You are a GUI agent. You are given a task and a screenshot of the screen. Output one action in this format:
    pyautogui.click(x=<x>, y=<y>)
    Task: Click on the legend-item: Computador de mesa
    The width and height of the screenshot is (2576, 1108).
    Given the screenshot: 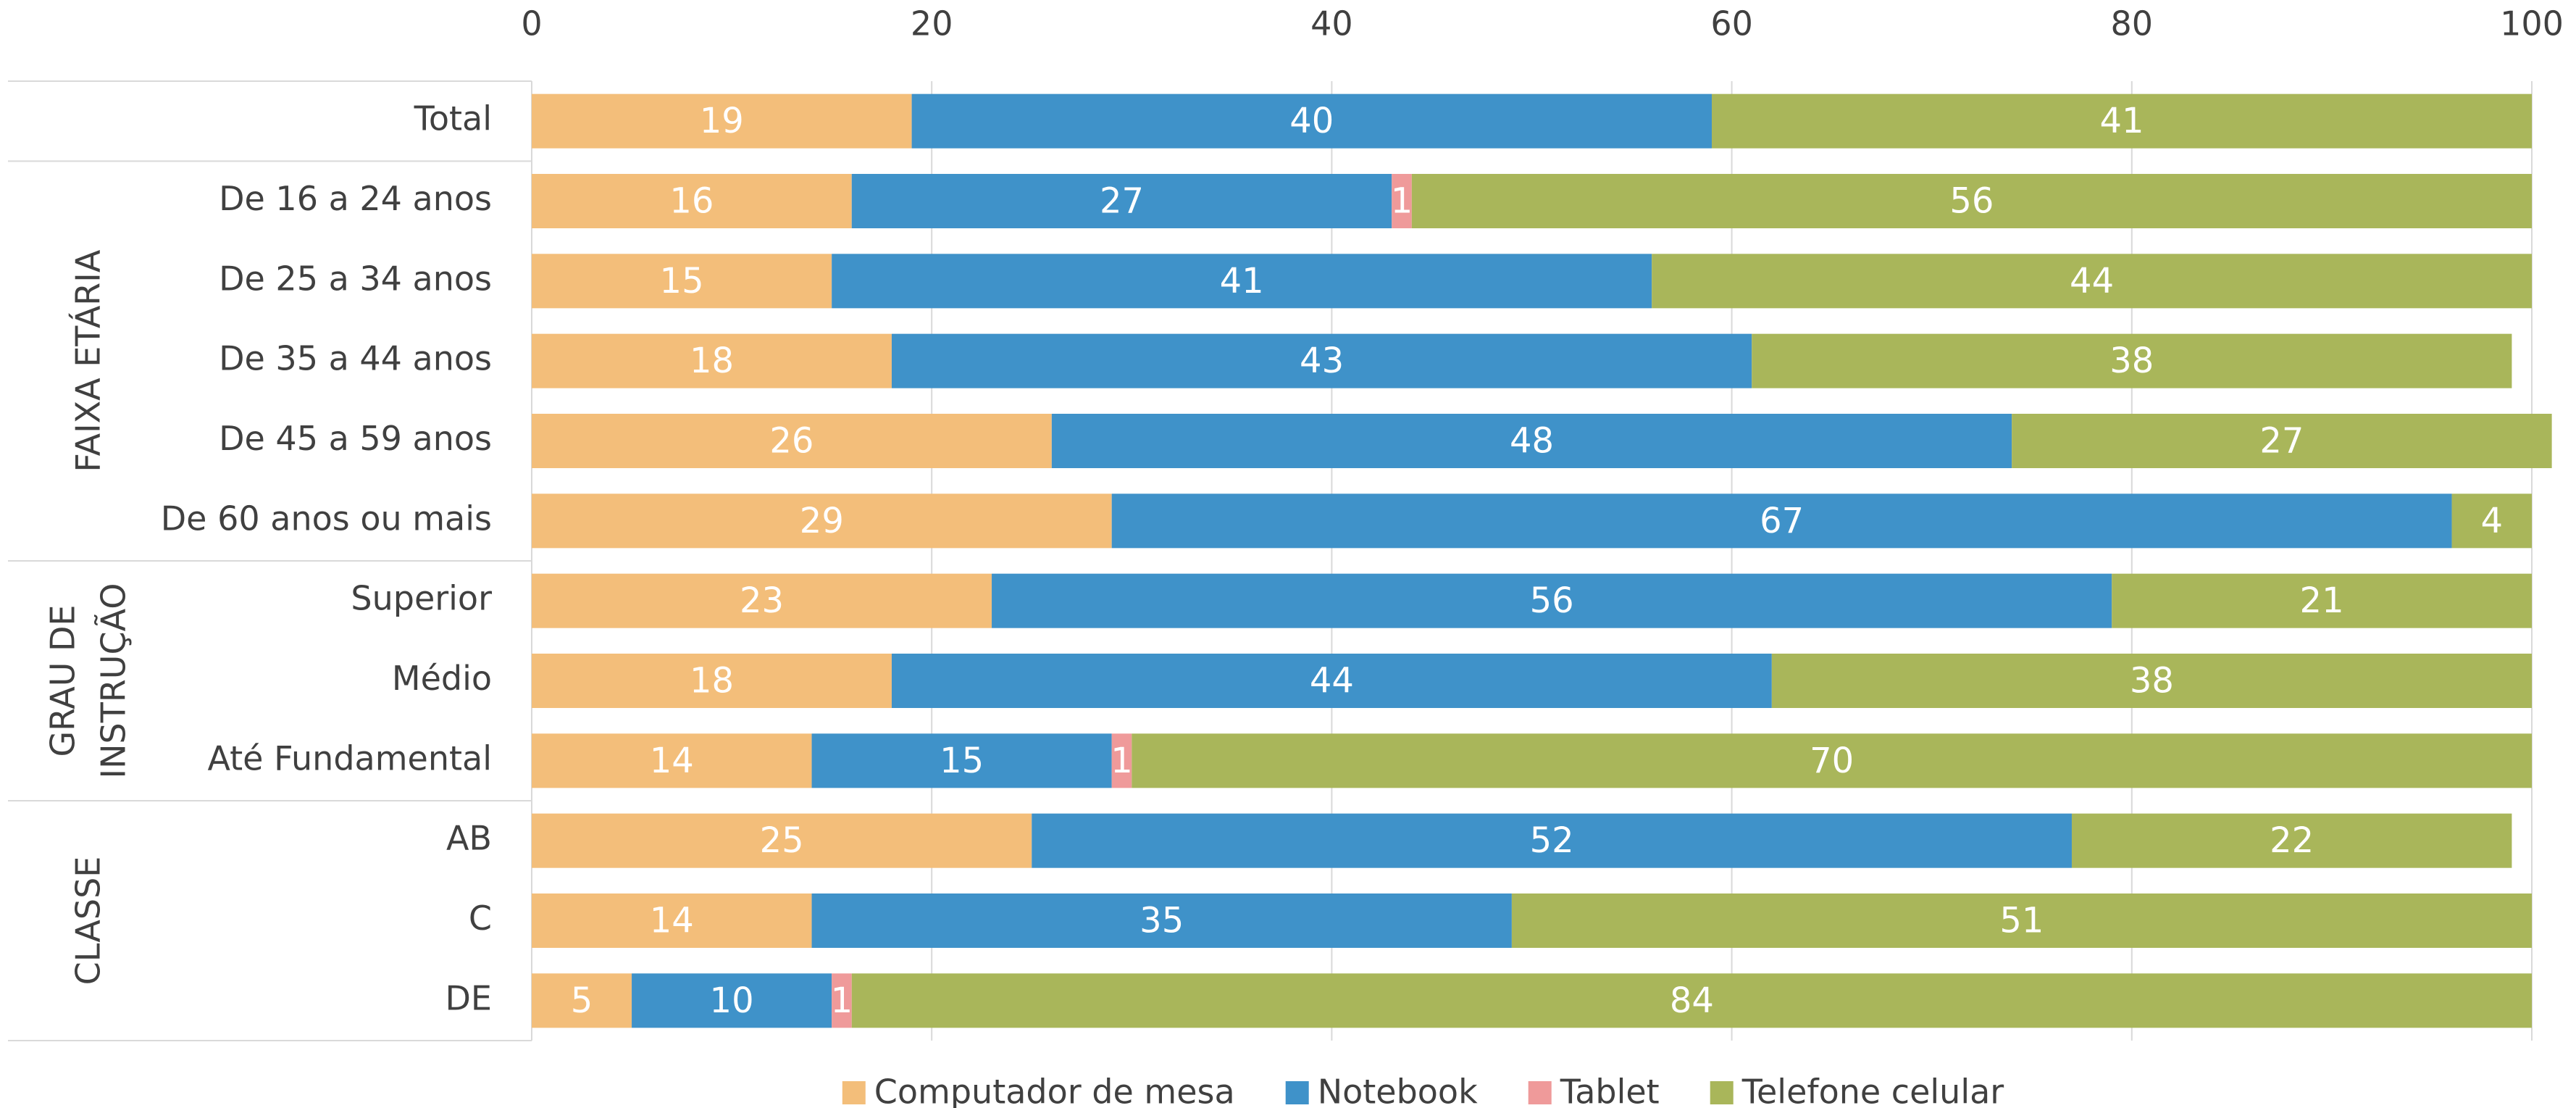 What is the action you would take?
    pyautogui.click(x=1038, y=1090)
    